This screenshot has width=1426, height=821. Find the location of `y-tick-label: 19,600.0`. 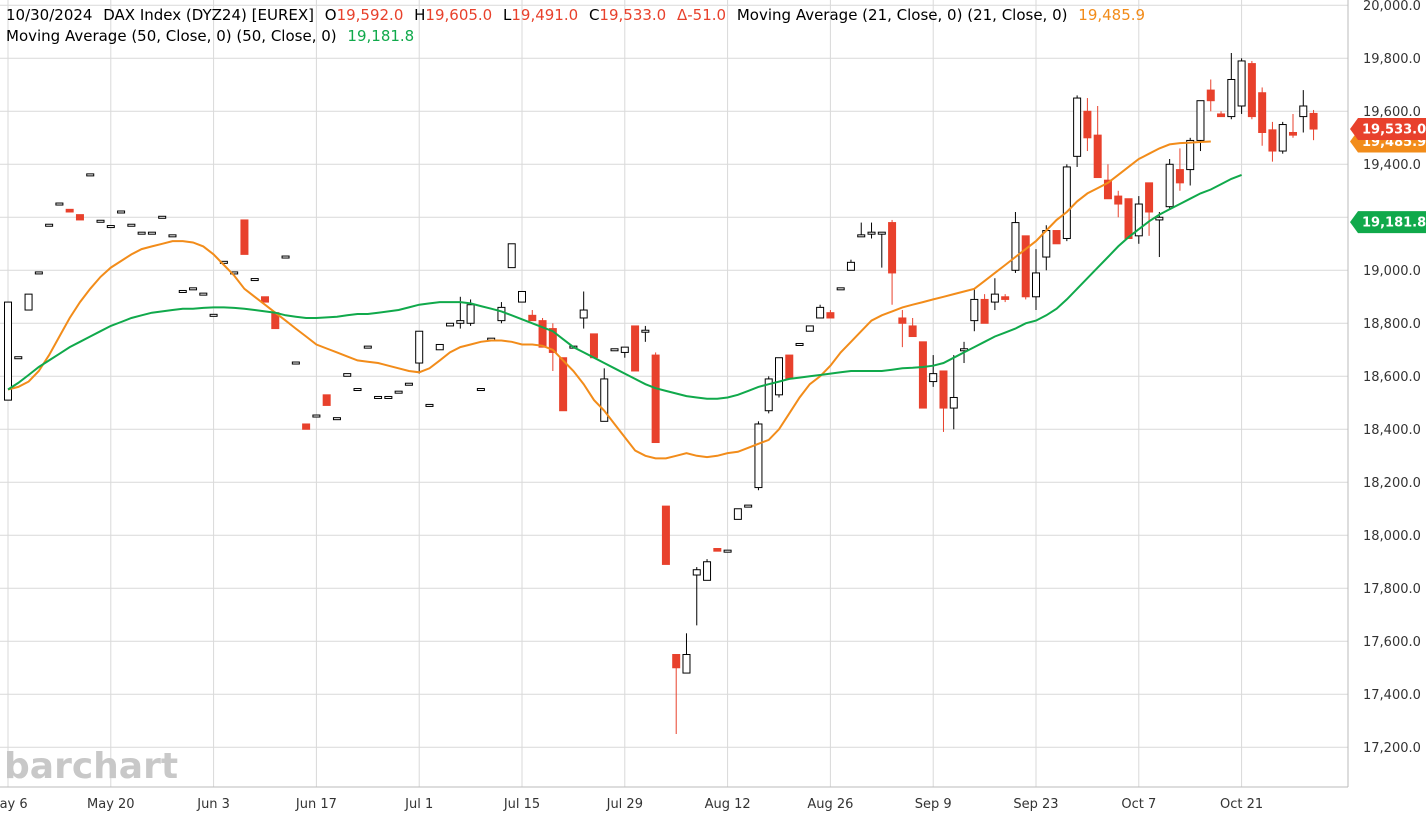

y-tick-label: 19,600.0 is located at coordinates (1392, 112).